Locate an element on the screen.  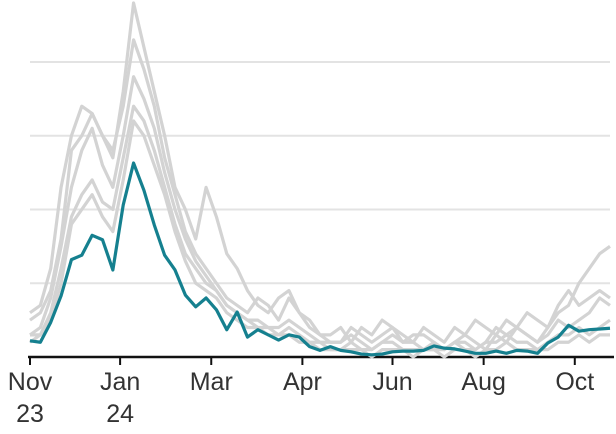
x-tick-label: Oct is located at coordinates (575, 382).